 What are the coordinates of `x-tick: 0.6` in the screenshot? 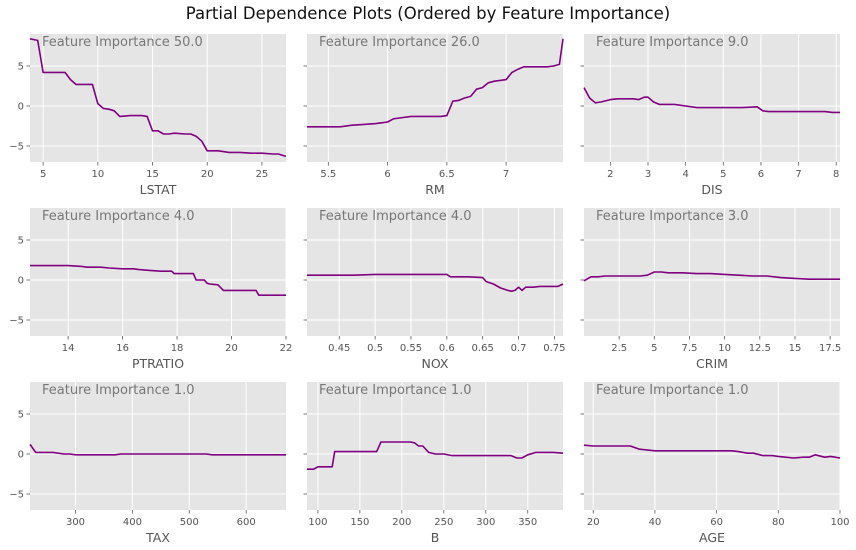 It's located at (447, 345).